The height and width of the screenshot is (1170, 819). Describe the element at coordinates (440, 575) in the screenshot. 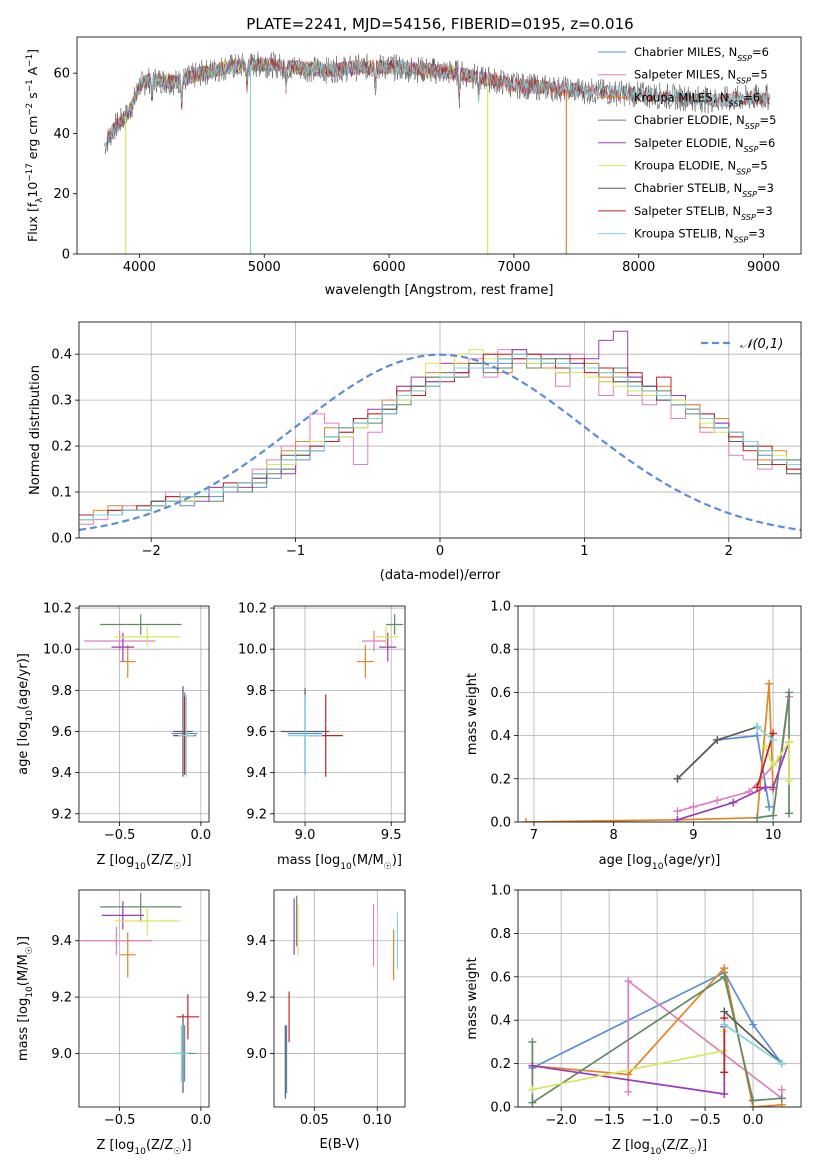

I see `x-axis-label: (data-model)/error` at that location.